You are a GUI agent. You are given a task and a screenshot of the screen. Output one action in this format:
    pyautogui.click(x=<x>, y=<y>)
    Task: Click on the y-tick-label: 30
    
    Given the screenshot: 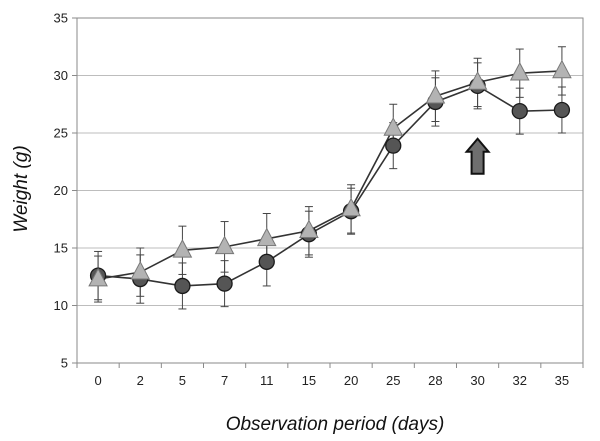 What is the action you would take?
    pyautogui.click(x=61, y=75)
    